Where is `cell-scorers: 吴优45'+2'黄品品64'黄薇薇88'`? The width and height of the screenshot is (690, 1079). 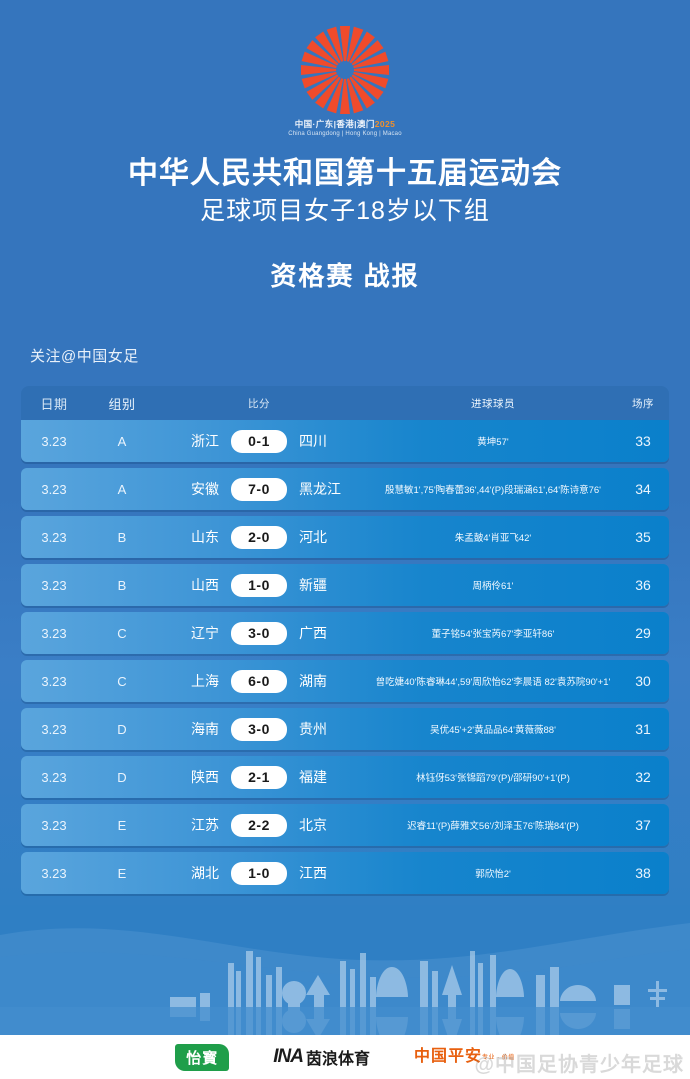
cell-scorers: 吴优45'+2'黄品品64'黄薇薇88' is located at coordinates (493, 730).